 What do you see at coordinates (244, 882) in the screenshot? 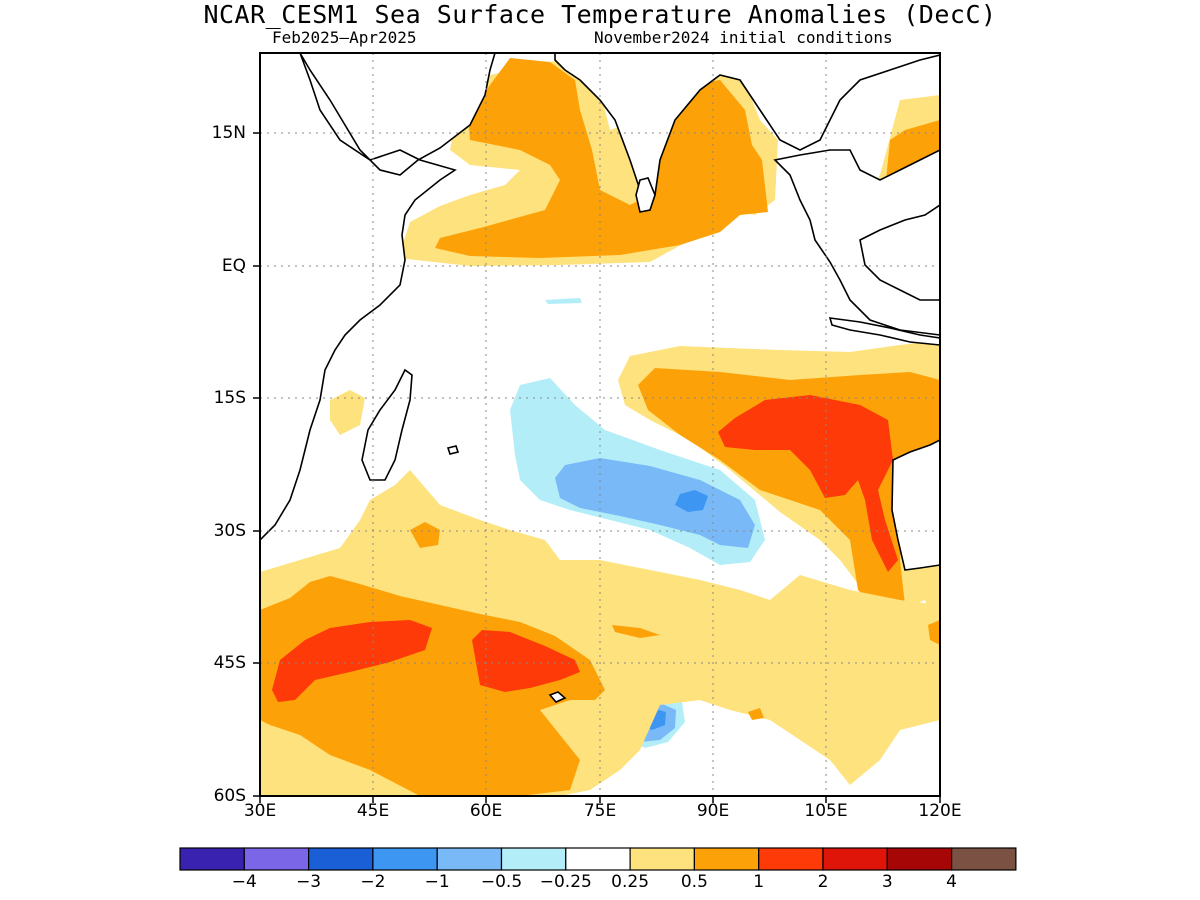
I see `colorbar-label: −4` at bounding box center [244, 882].